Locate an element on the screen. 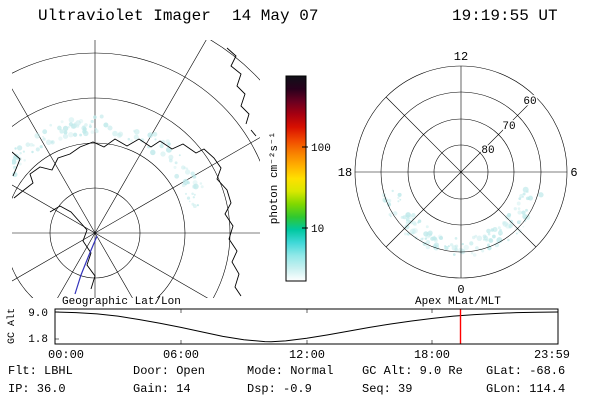 The image size is (600, 400). mlat-label-80: 80 is located at coordinates (487, 151).